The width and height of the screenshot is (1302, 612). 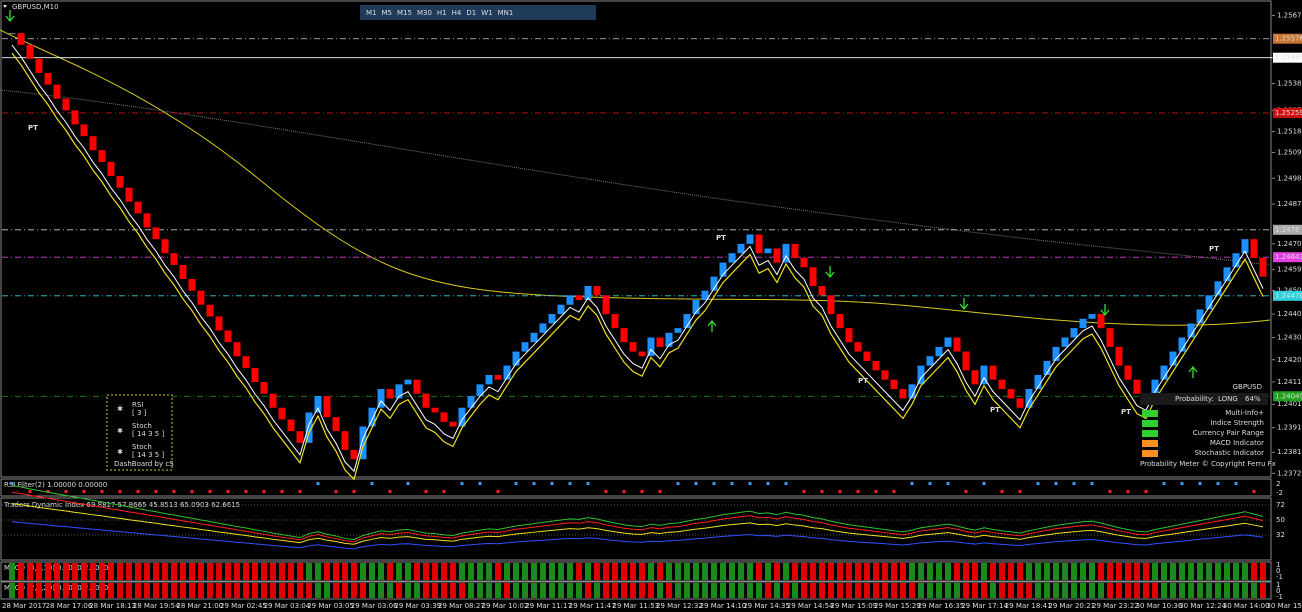 I want to click on time-label: 29 Mar 03:05, so click(x=330, y=606).